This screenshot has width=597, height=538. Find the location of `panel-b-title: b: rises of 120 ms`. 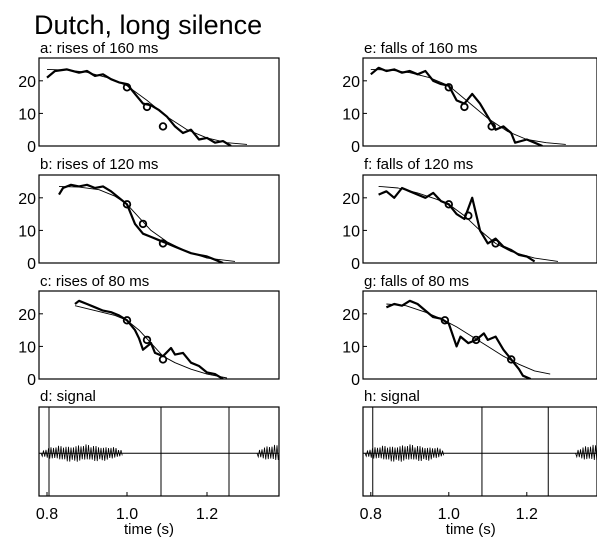

panel-b-title: b: rises of 120 ms is located at coordinates (99, 164).